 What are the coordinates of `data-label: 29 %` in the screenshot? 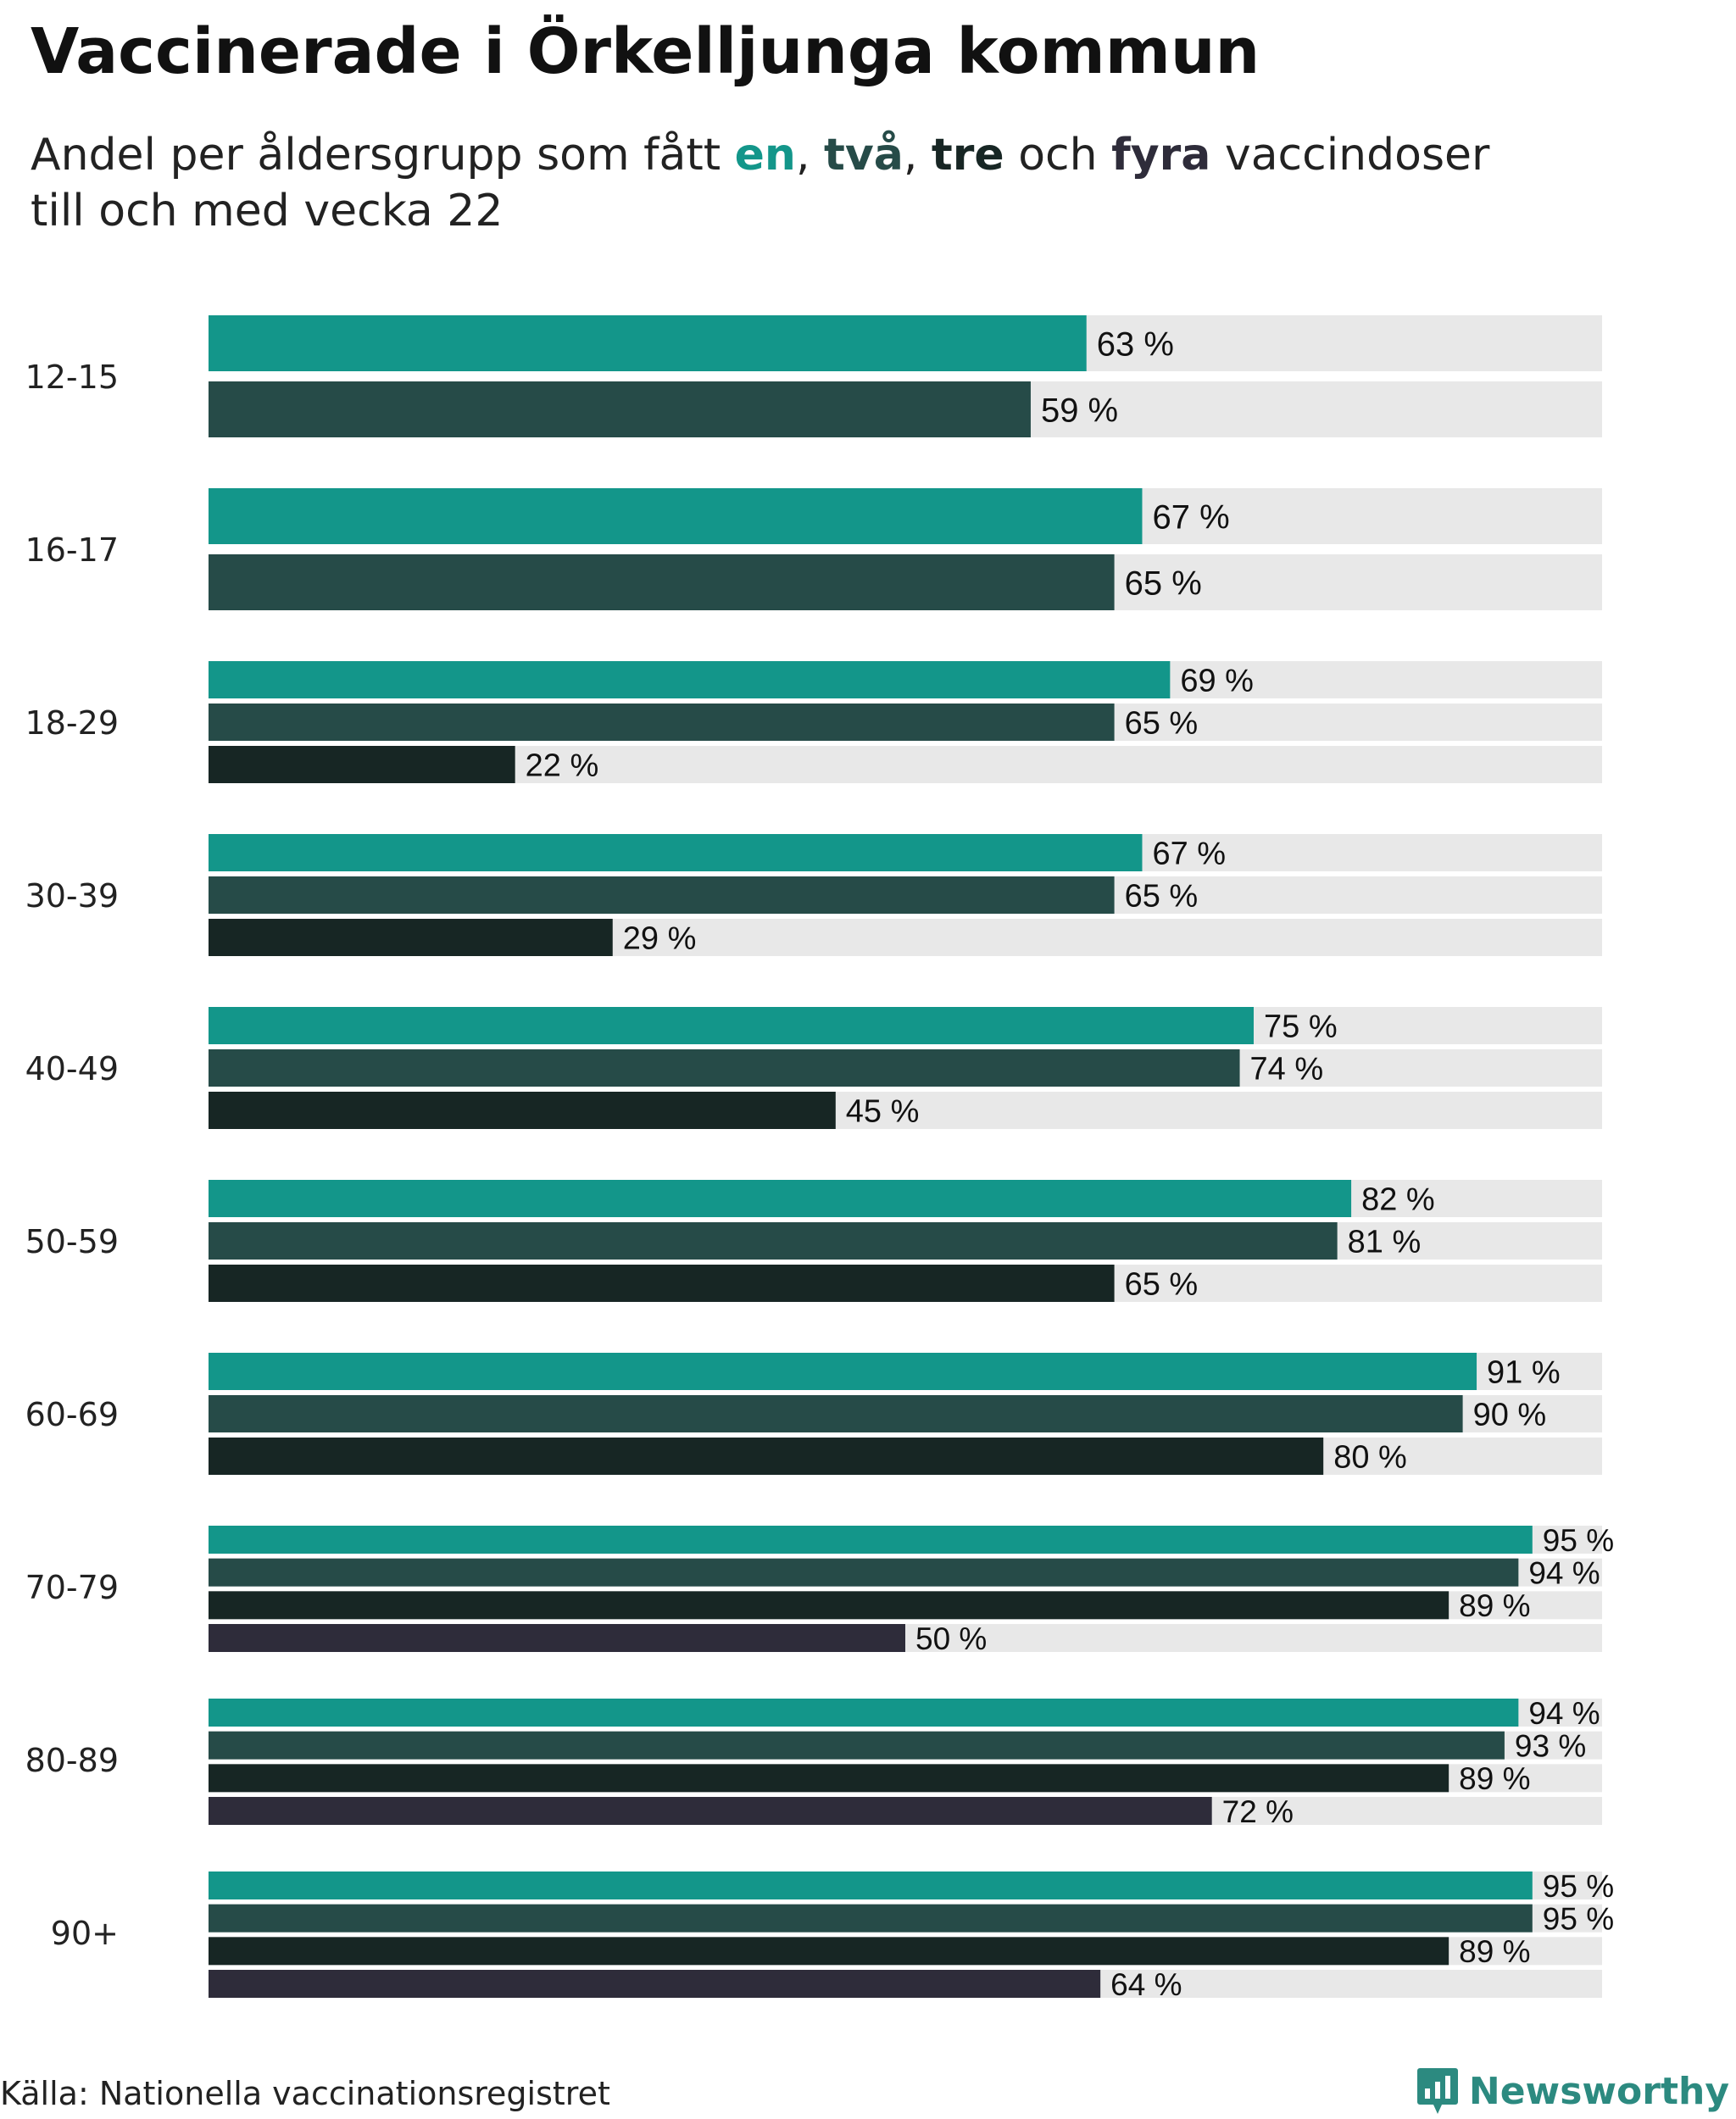 It's located at (660, 939).